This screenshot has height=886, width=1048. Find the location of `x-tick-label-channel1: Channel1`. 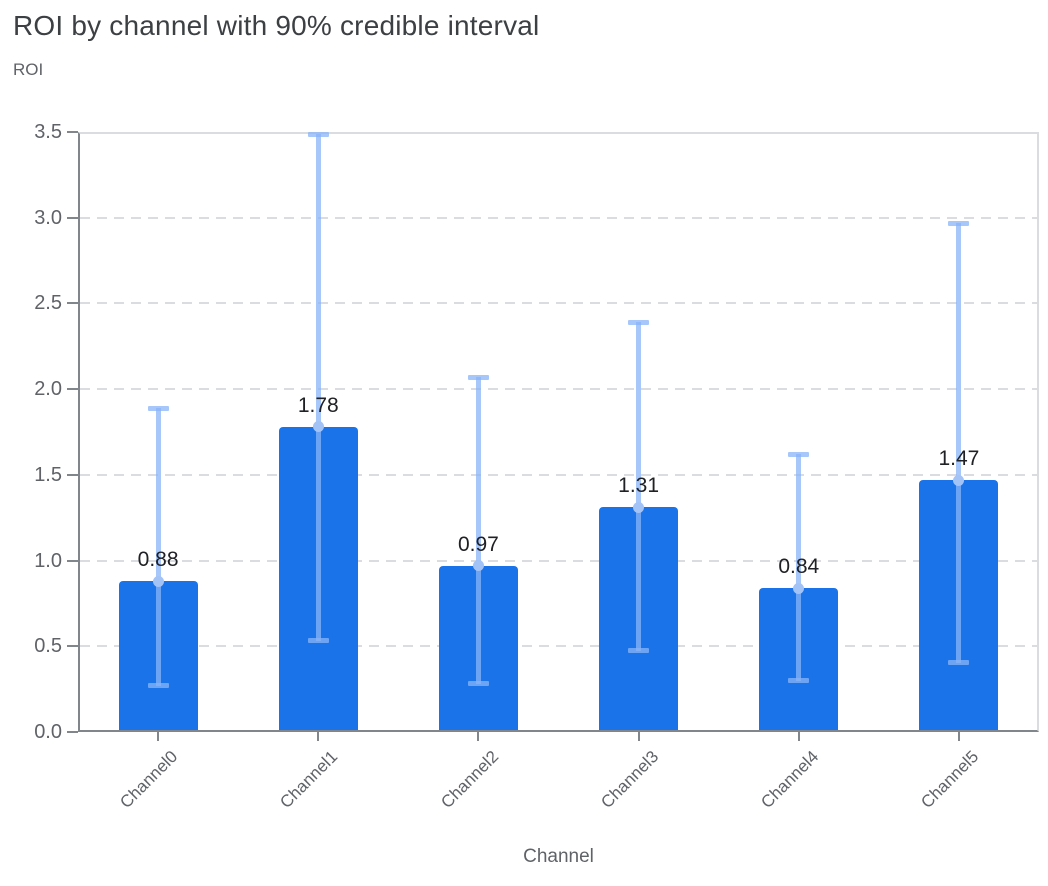

x-tick-label-channel1: Channel1 is located at coordinates (309, 779).